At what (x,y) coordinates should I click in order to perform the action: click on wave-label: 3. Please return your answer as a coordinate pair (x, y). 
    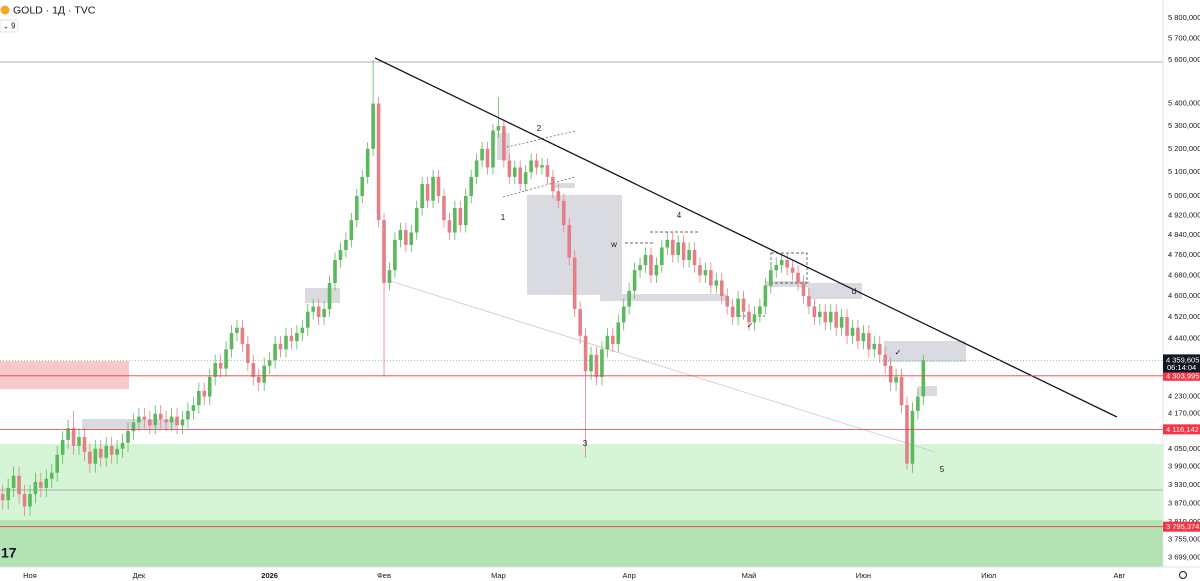
    Looking at the image, I should click on (585, 443).